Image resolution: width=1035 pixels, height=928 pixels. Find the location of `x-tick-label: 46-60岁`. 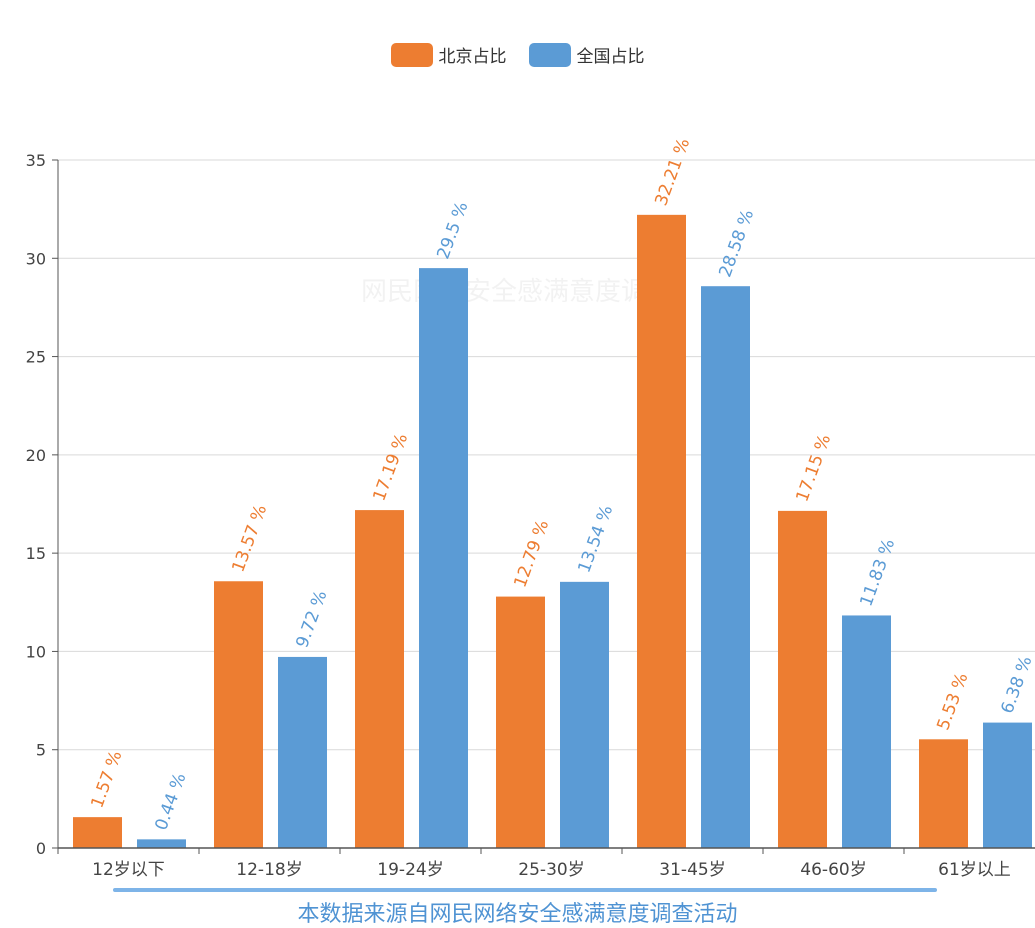

x-tick-label: 46-60岁 is located at coordinates (833, 870).